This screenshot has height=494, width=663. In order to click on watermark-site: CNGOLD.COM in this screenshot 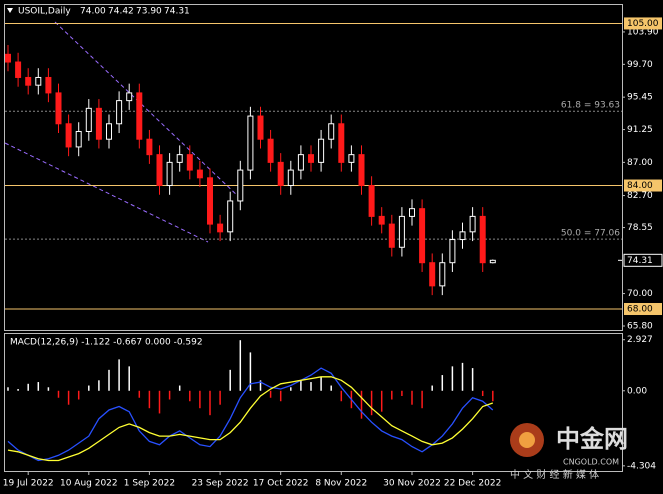, I will do `click(591, 462)`.